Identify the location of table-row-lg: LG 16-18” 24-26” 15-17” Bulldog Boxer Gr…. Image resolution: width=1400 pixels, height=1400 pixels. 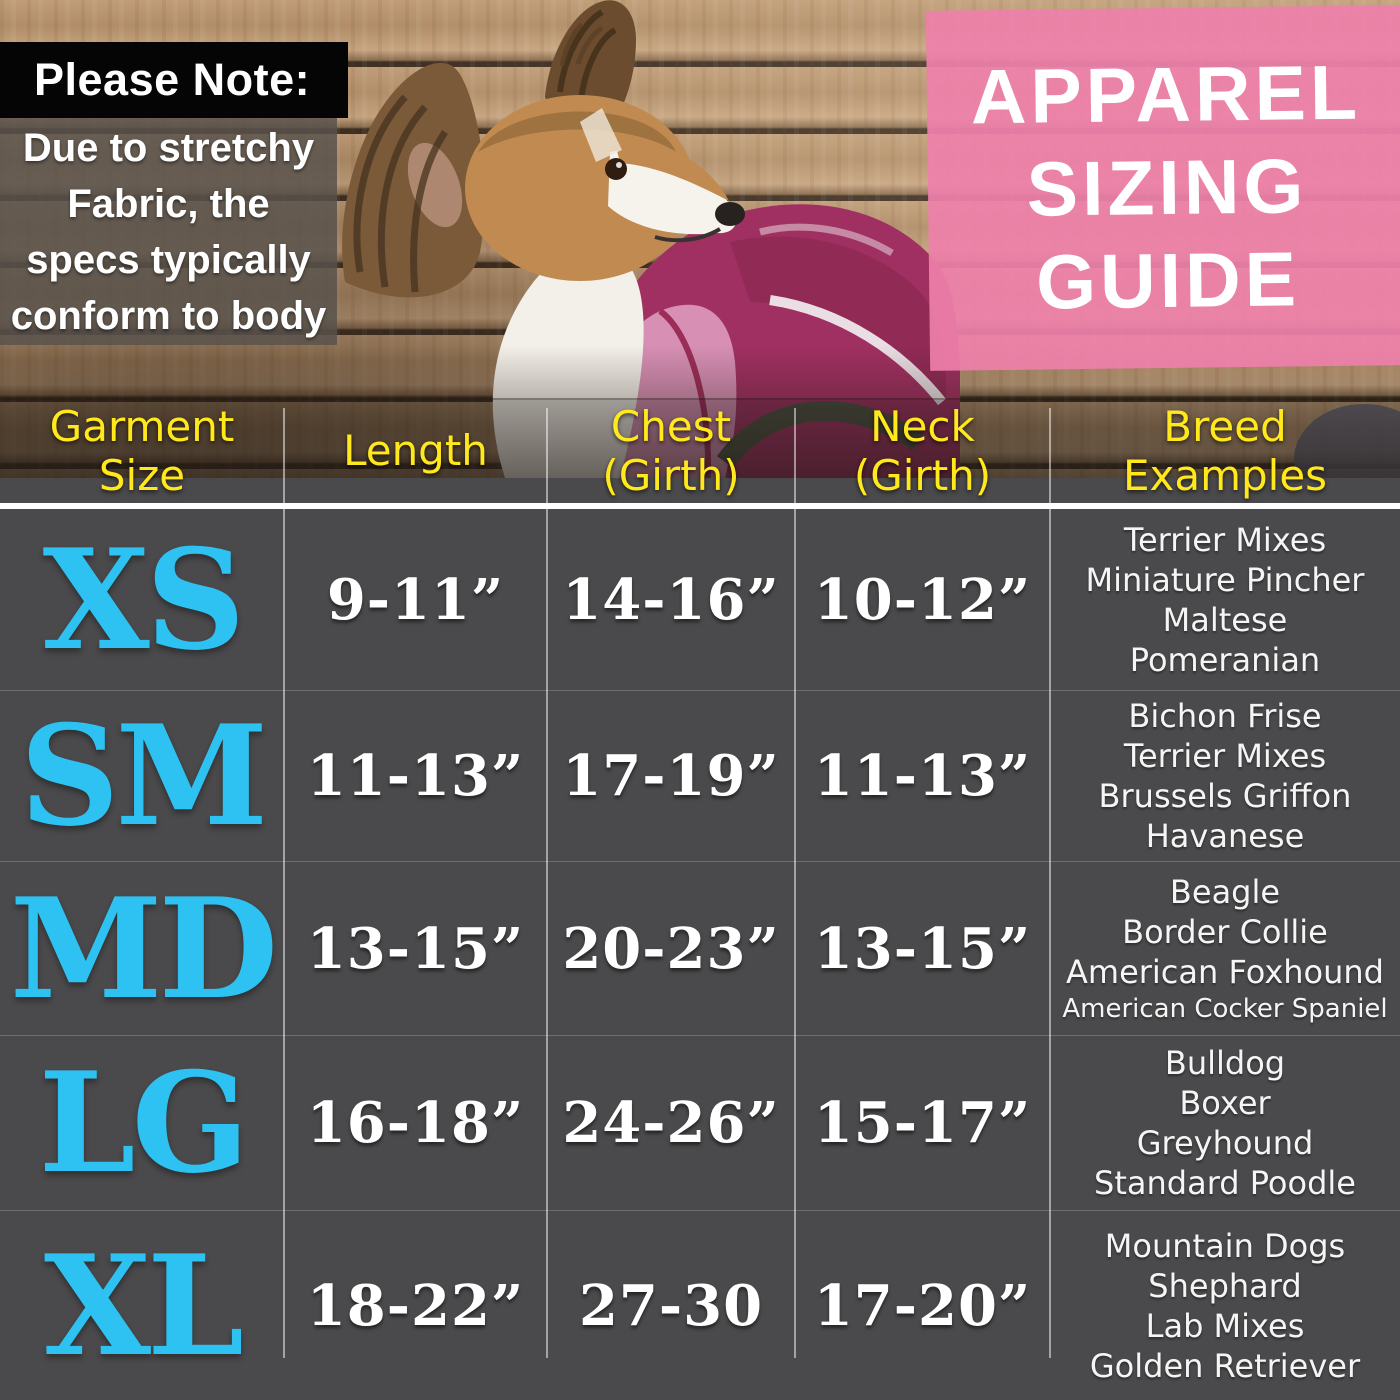
(700, 1122).